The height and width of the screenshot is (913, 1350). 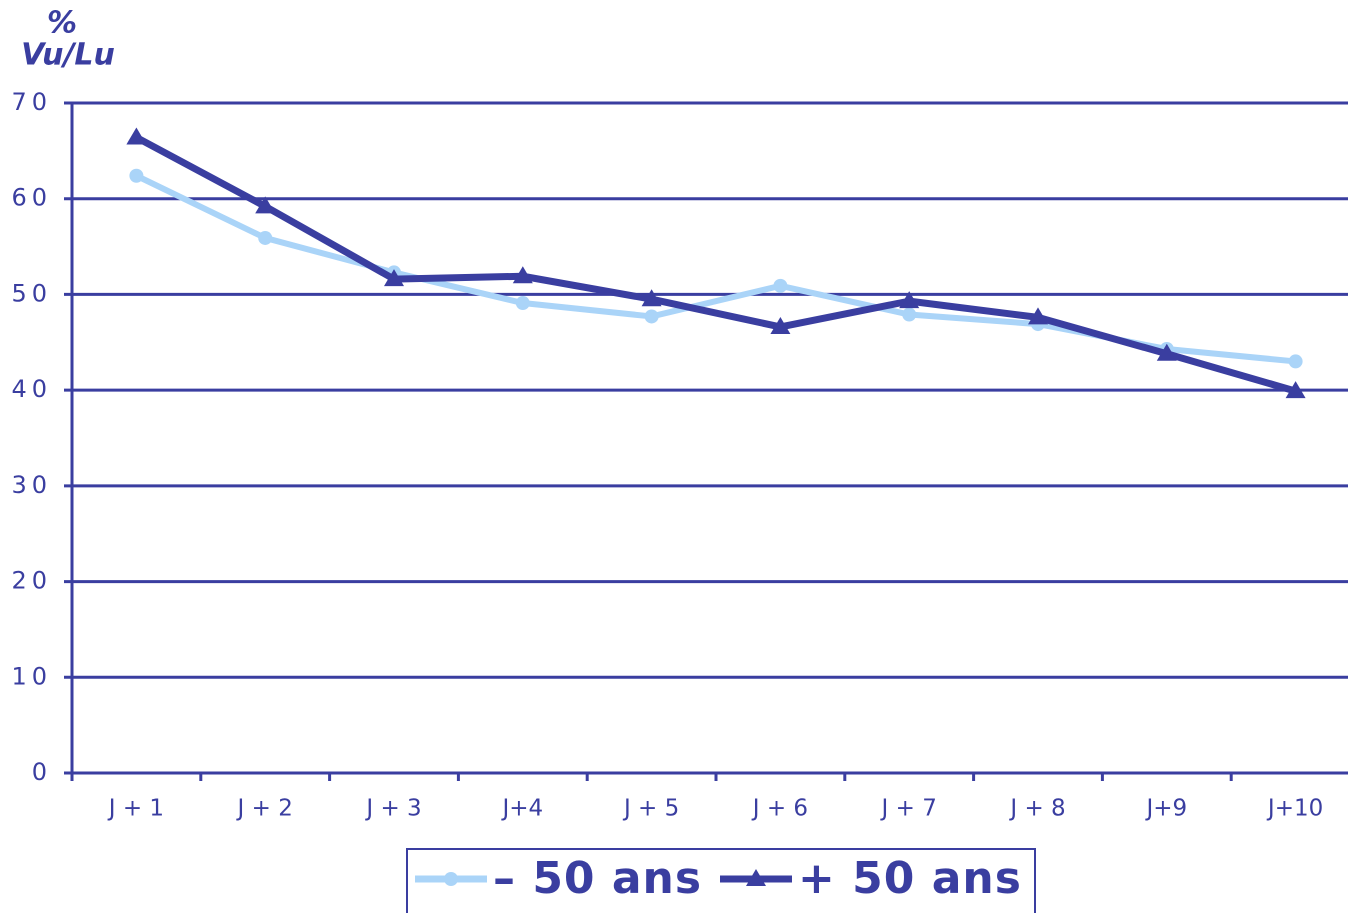 I want to click on y-tick-label: 50, so click(x=31, y=293).